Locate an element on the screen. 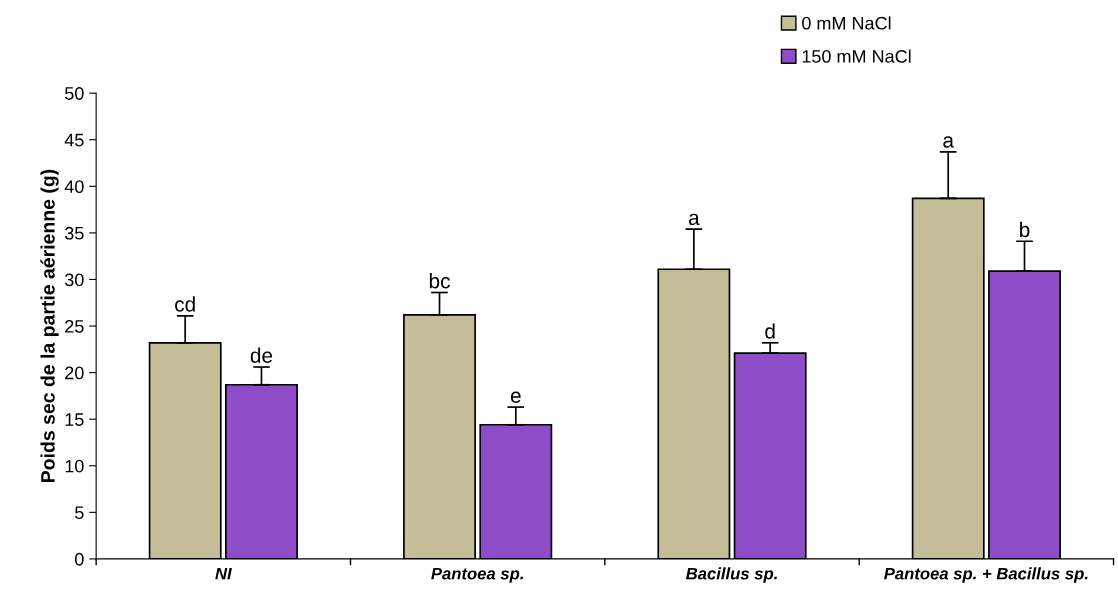 This screenshot has height=601, width=1118. annotation: b is located at coordinates (1025, 229).